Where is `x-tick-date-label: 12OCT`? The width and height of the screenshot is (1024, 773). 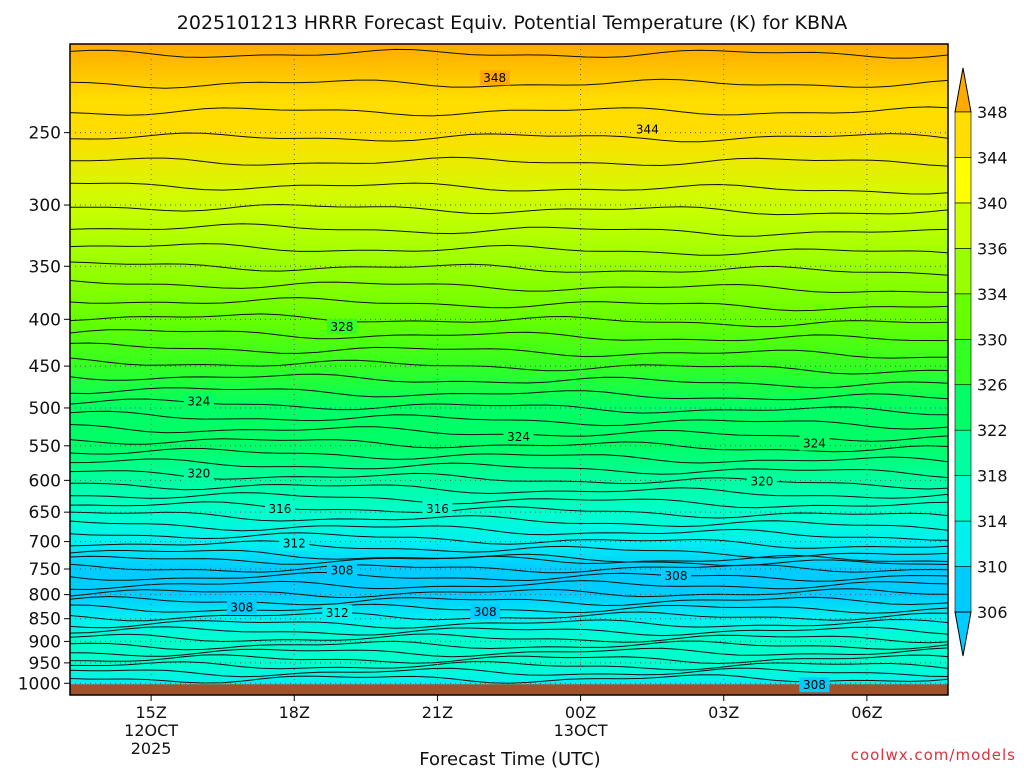
x-tick-date-label: 12OCT is located at coordinates (151, 730).